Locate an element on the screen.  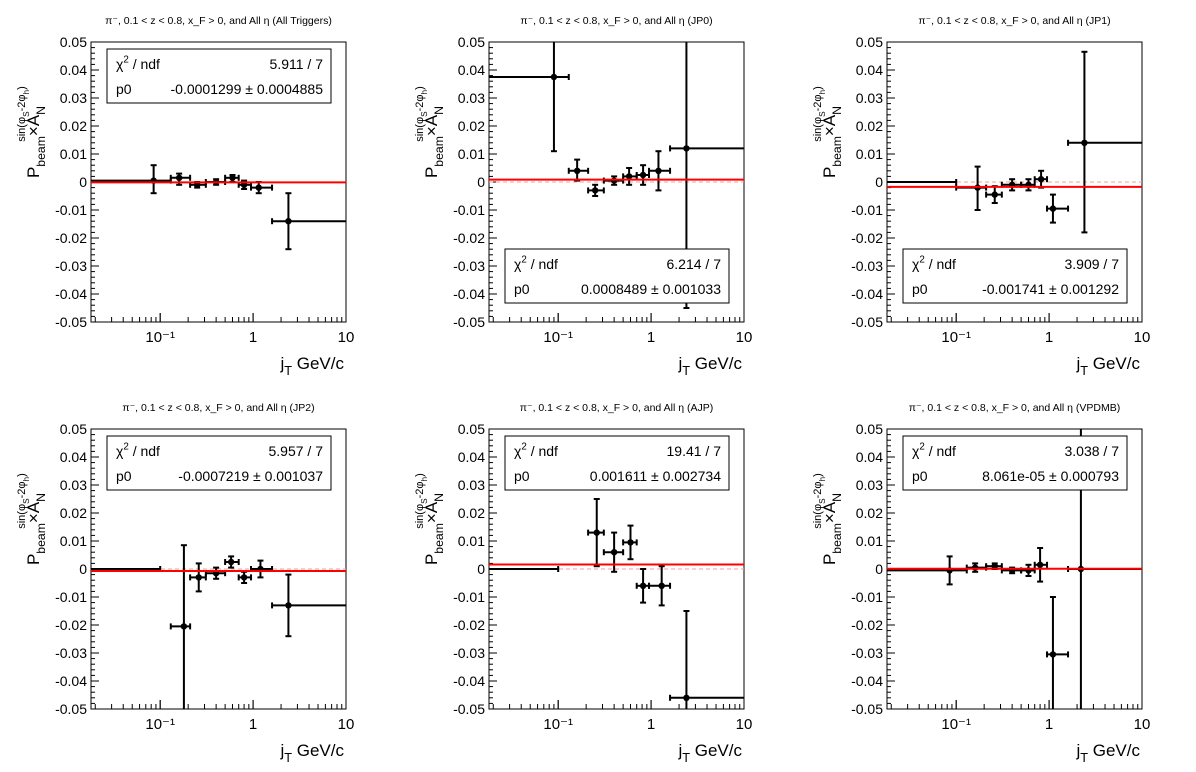
p0-value: 0.0008489 ± 0.001033 is located at coordinates (651, 289).